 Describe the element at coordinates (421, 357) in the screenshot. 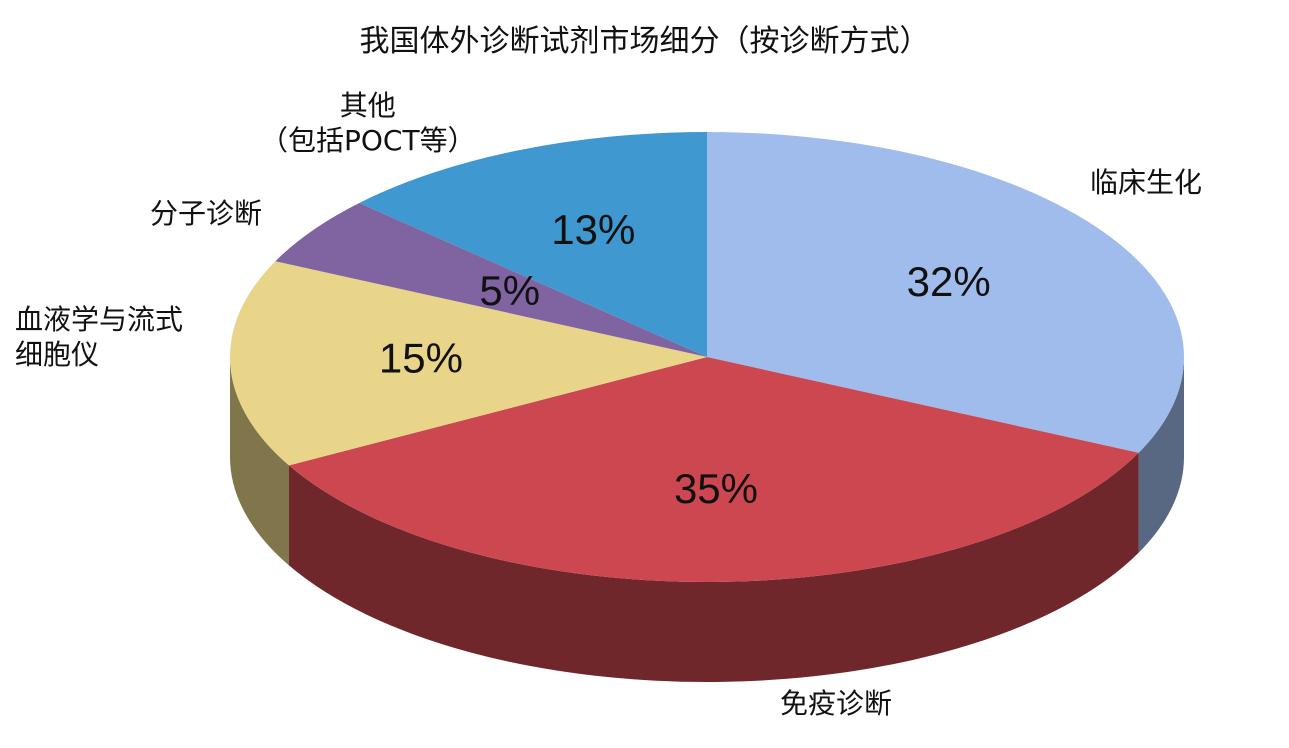

I see `value-label: 15%` at that location.